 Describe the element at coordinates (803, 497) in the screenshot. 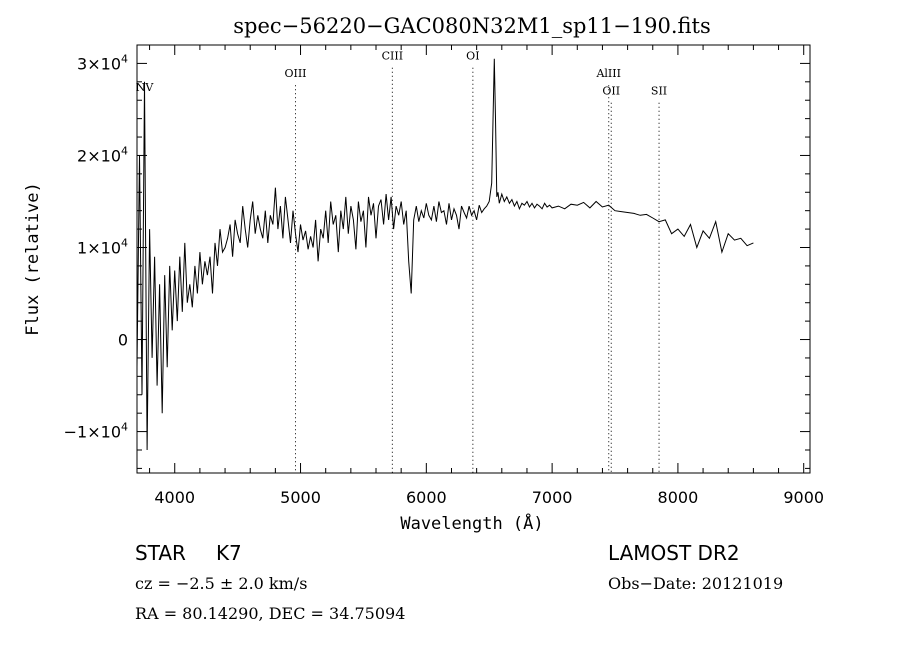

I see `x-tick-label: 9000` at that location.